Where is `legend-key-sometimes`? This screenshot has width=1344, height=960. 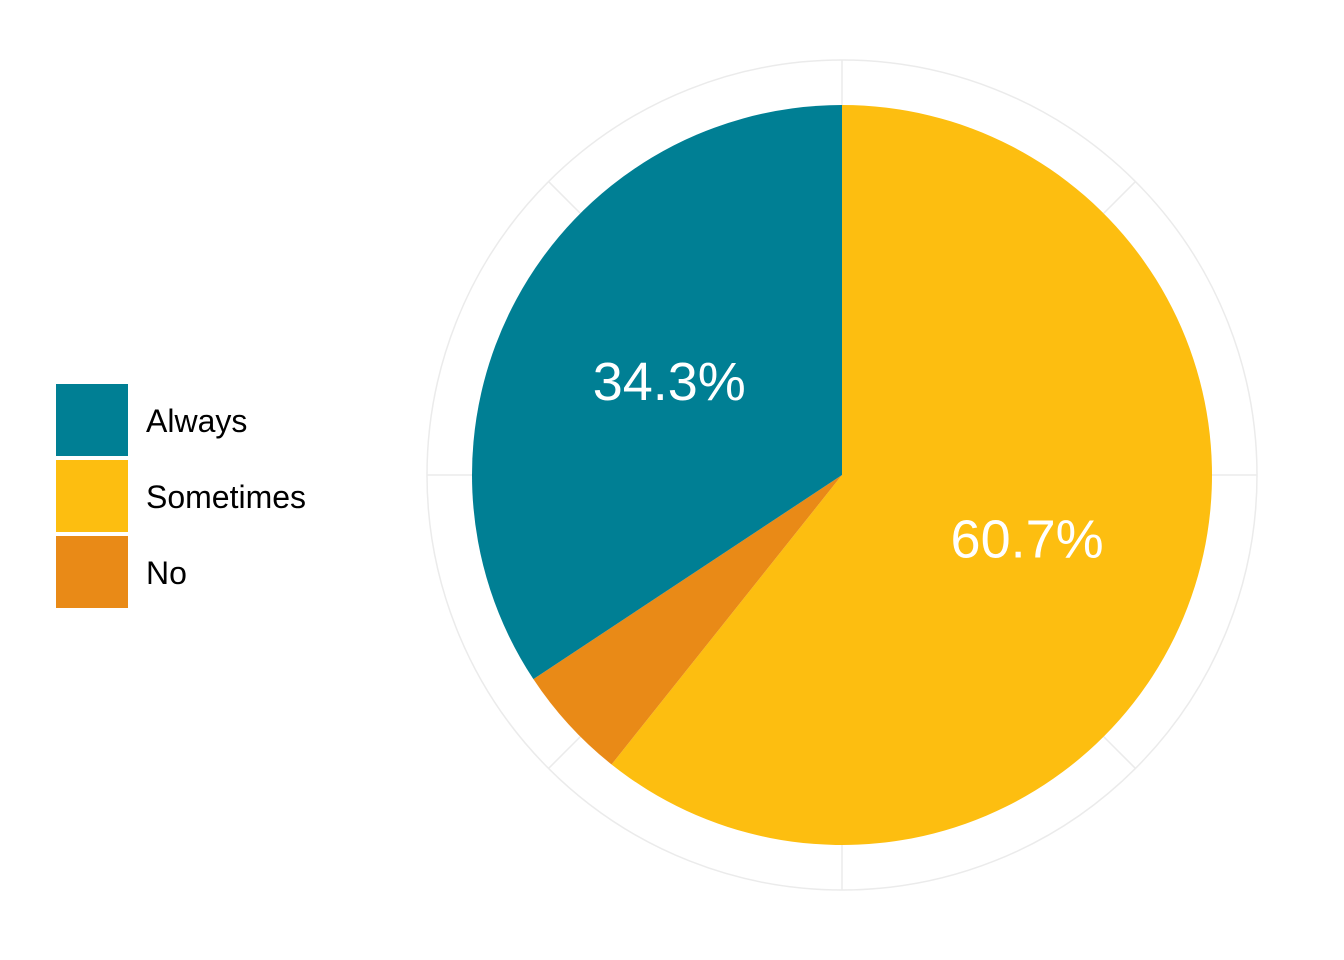 legend-key-sometimes is located at coordinates (92, 496).